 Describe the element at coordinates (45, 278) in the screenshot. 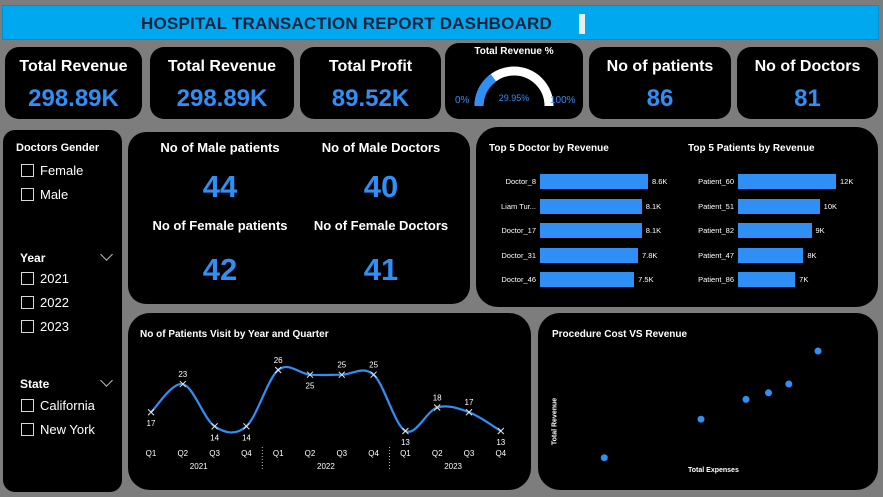

I see `slicer-year-2021: 2021` at that location.